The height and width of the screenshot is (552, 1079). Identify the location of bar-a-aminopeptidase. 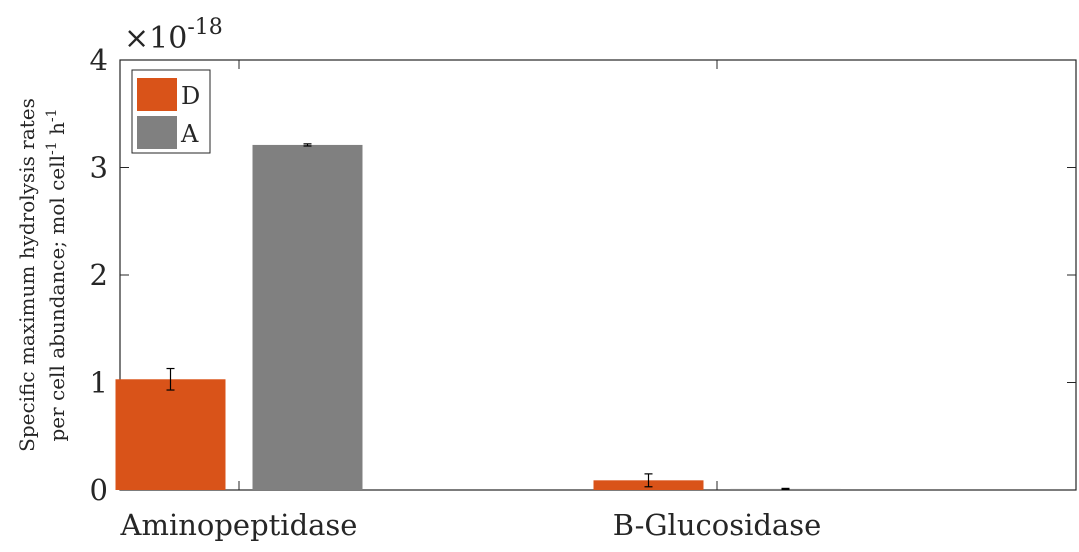
(307, 317).